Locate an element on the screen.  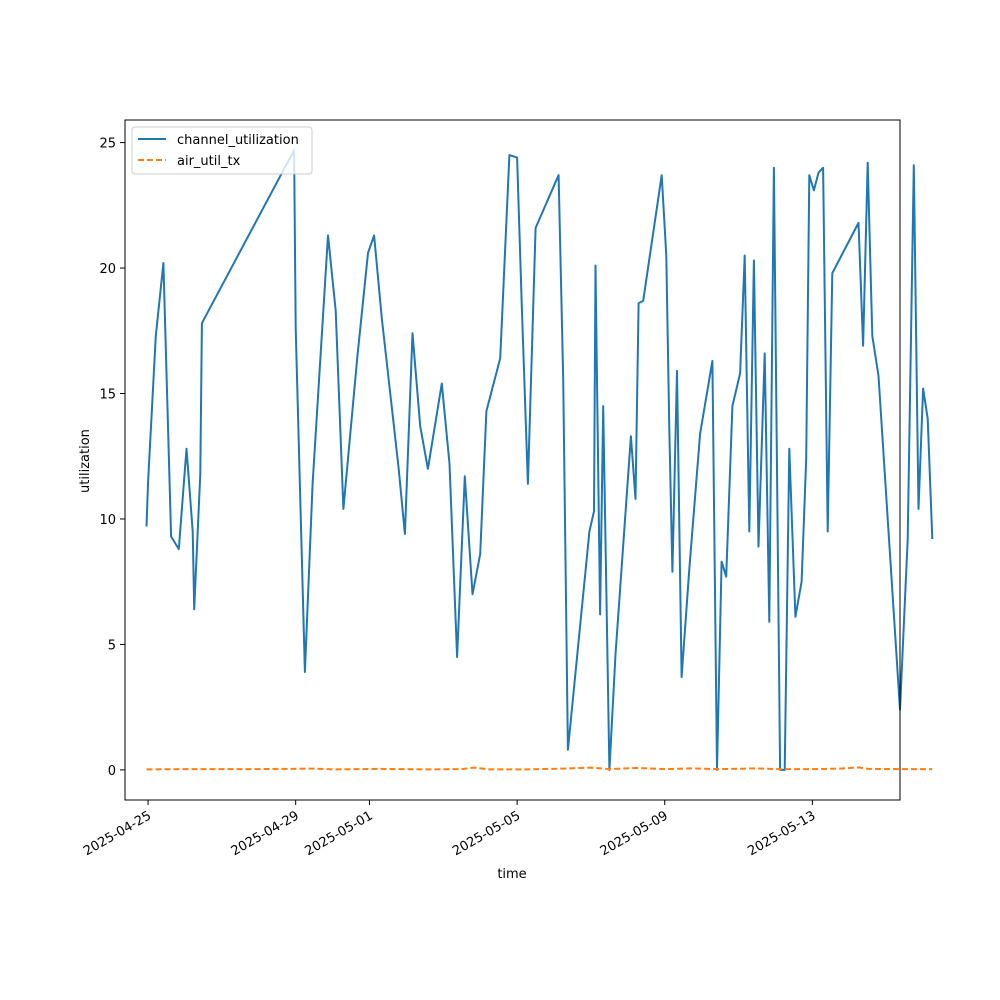
y-tick-label: 5 is located at coordinates (112, 645).